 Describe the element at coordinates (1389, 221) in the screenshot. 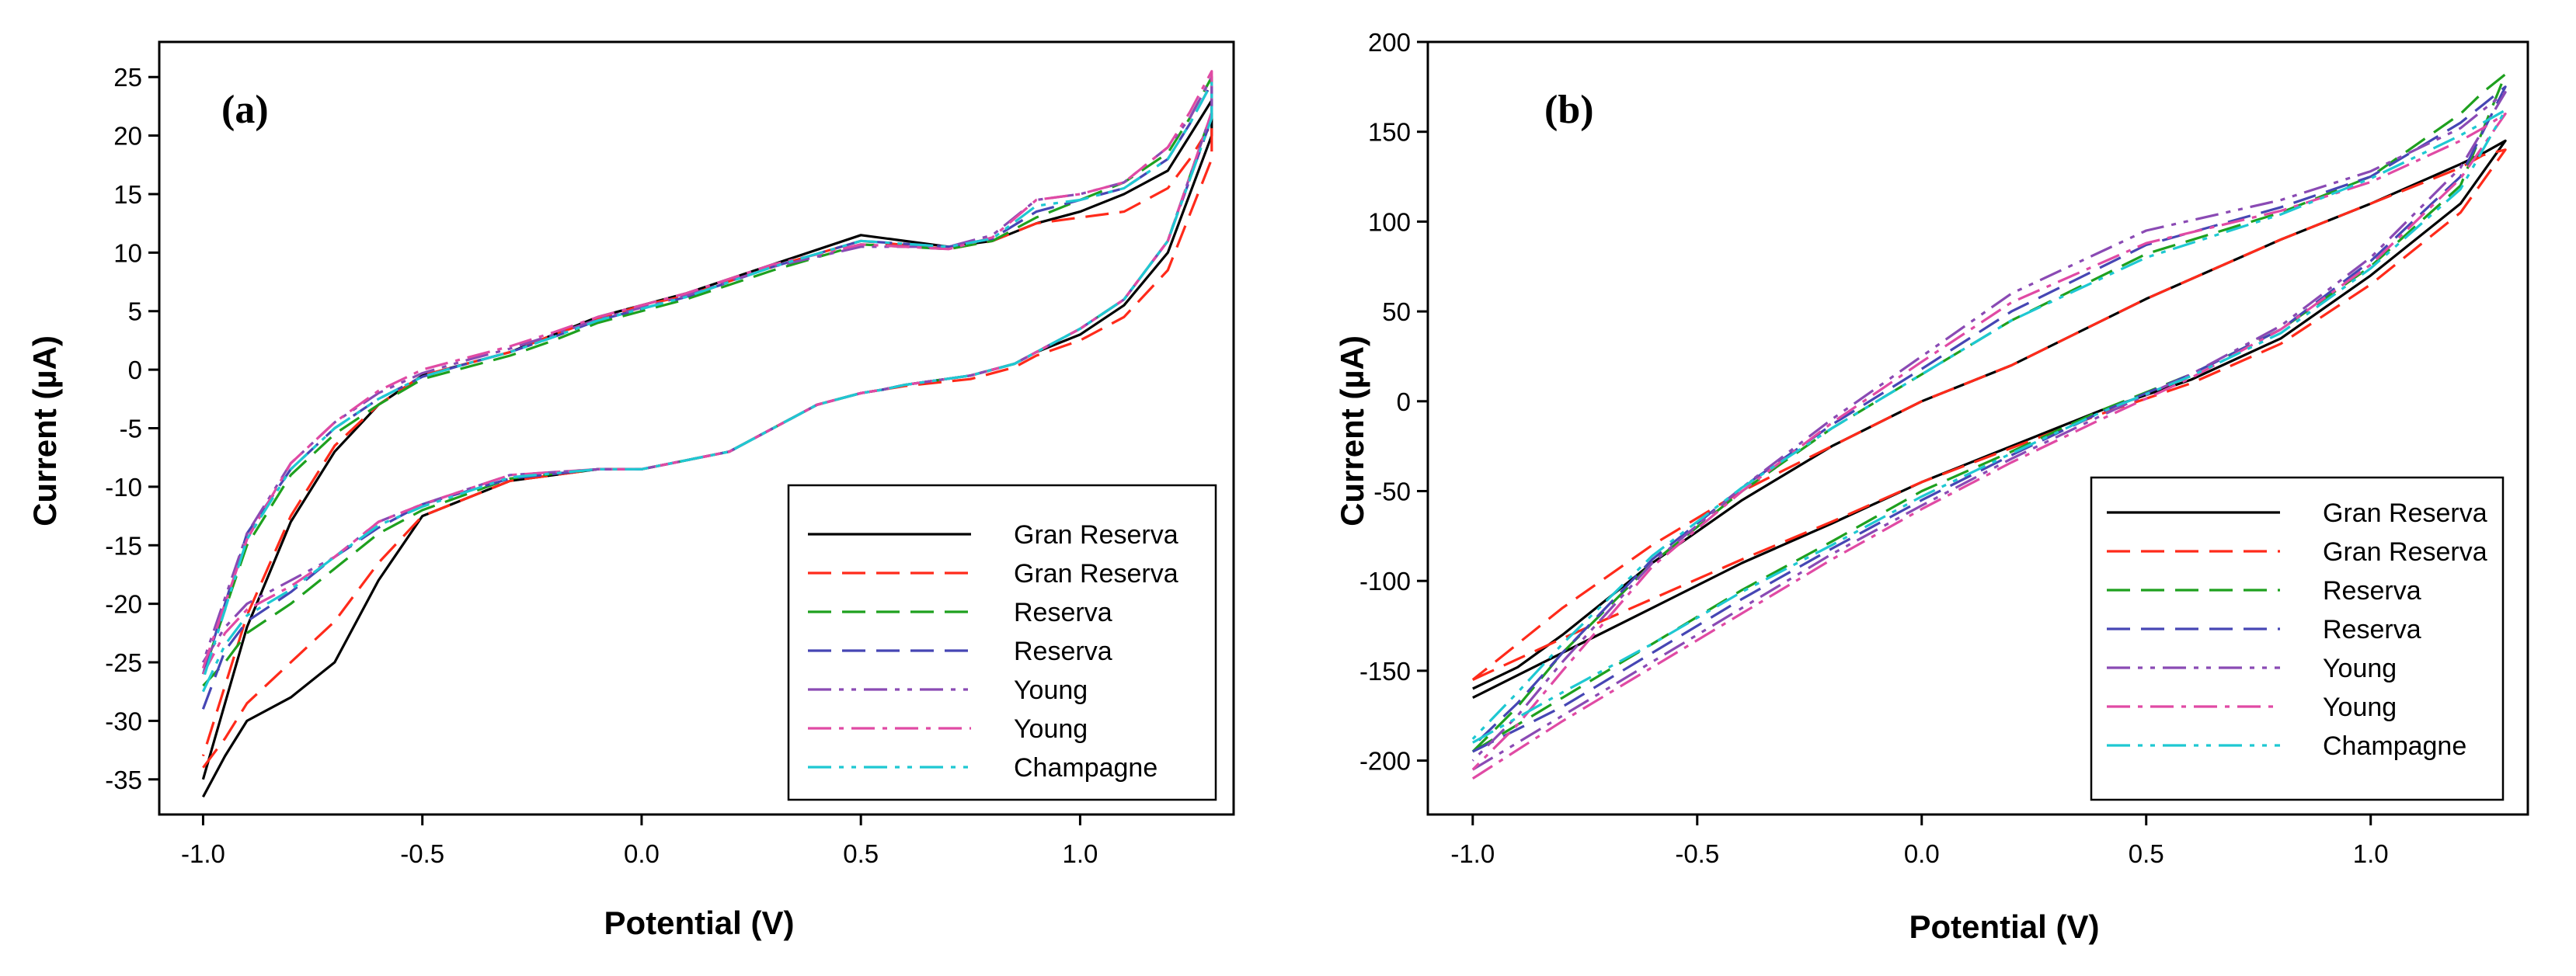

I see `panel-b-y-tick-label: 100` at that location.